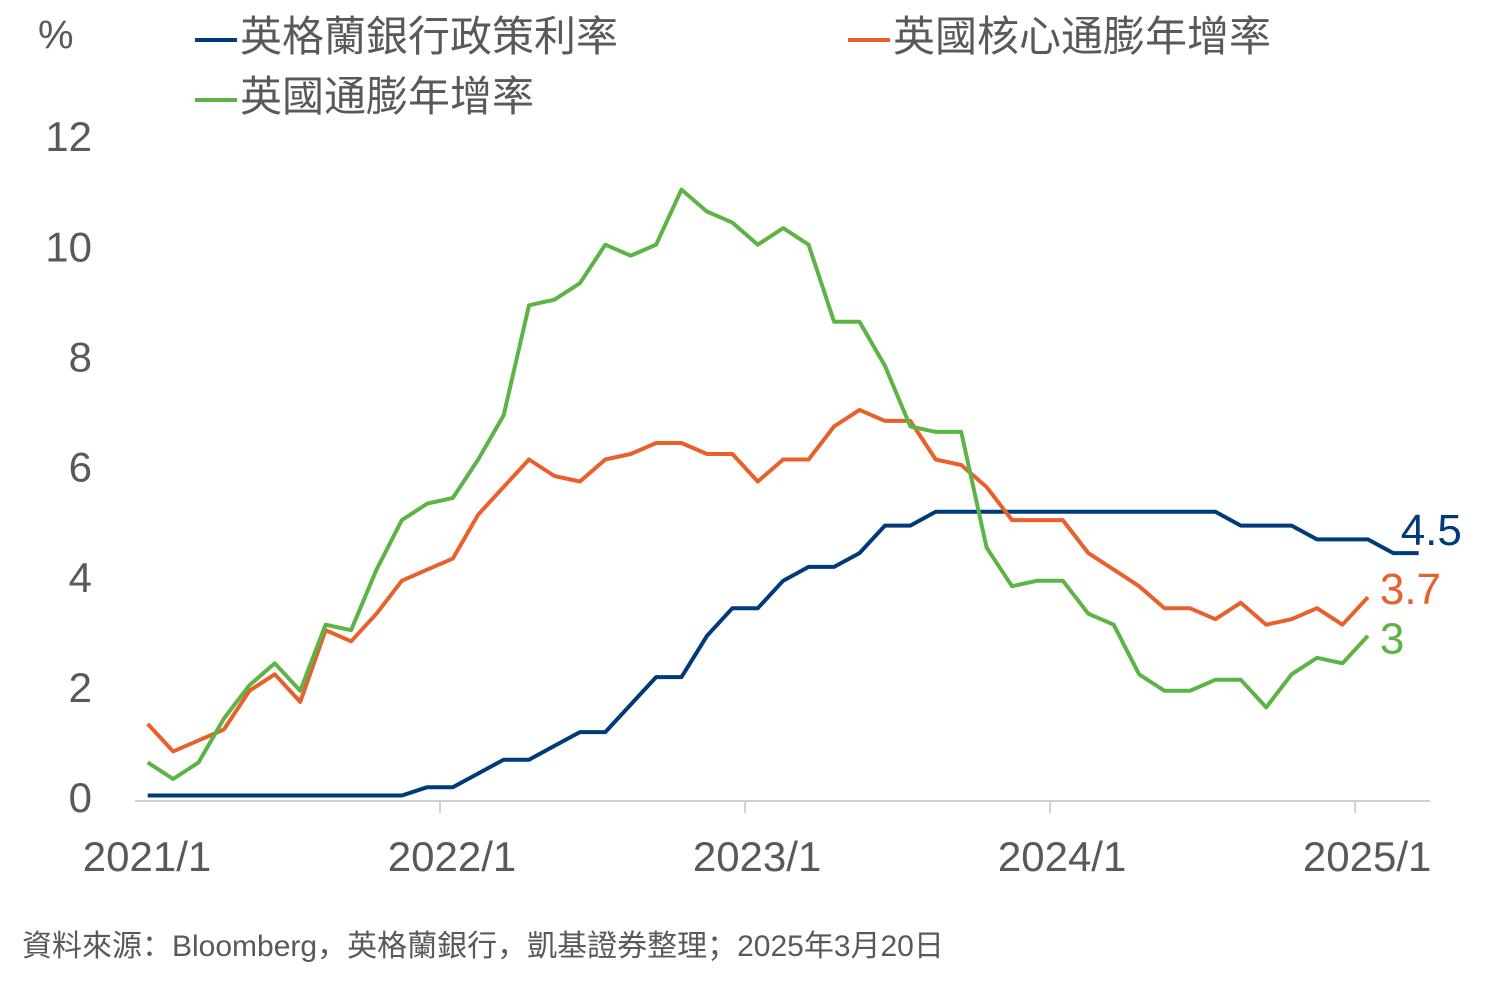  What do you see at coordinates (1367, 856) in the screenshot?
I see `x-tick-label: 2025/1` at bounding box center [1367, 856].